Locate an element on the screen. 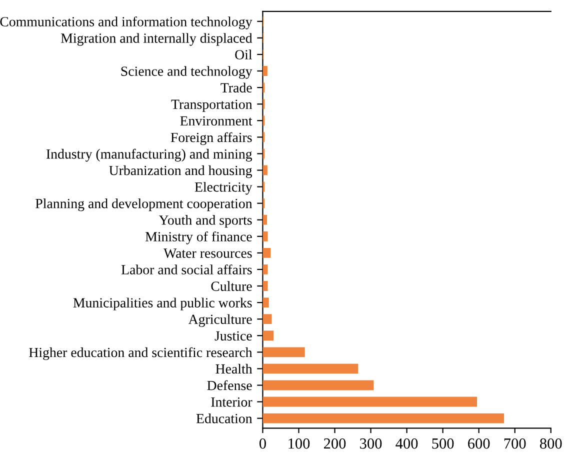 The height and width of the screenshot is (458, 565). y-tick-label: Electricity is located at coordinates (223, 188).